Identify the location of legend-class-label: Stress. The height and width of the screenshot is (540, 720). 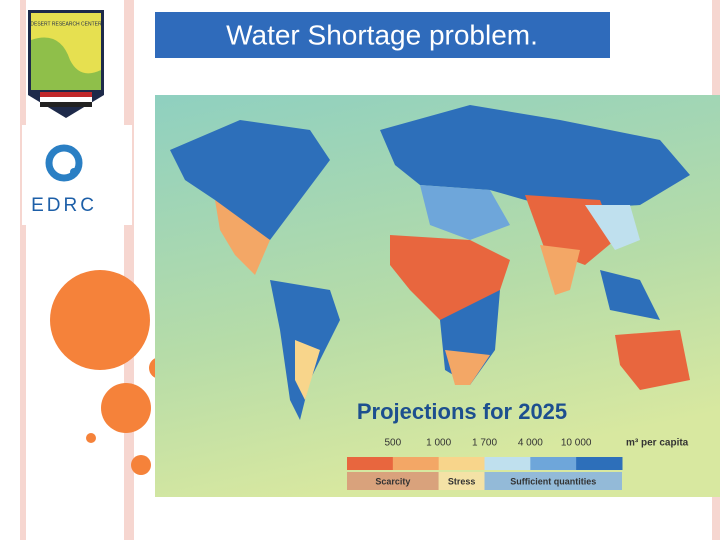
(462, 481).